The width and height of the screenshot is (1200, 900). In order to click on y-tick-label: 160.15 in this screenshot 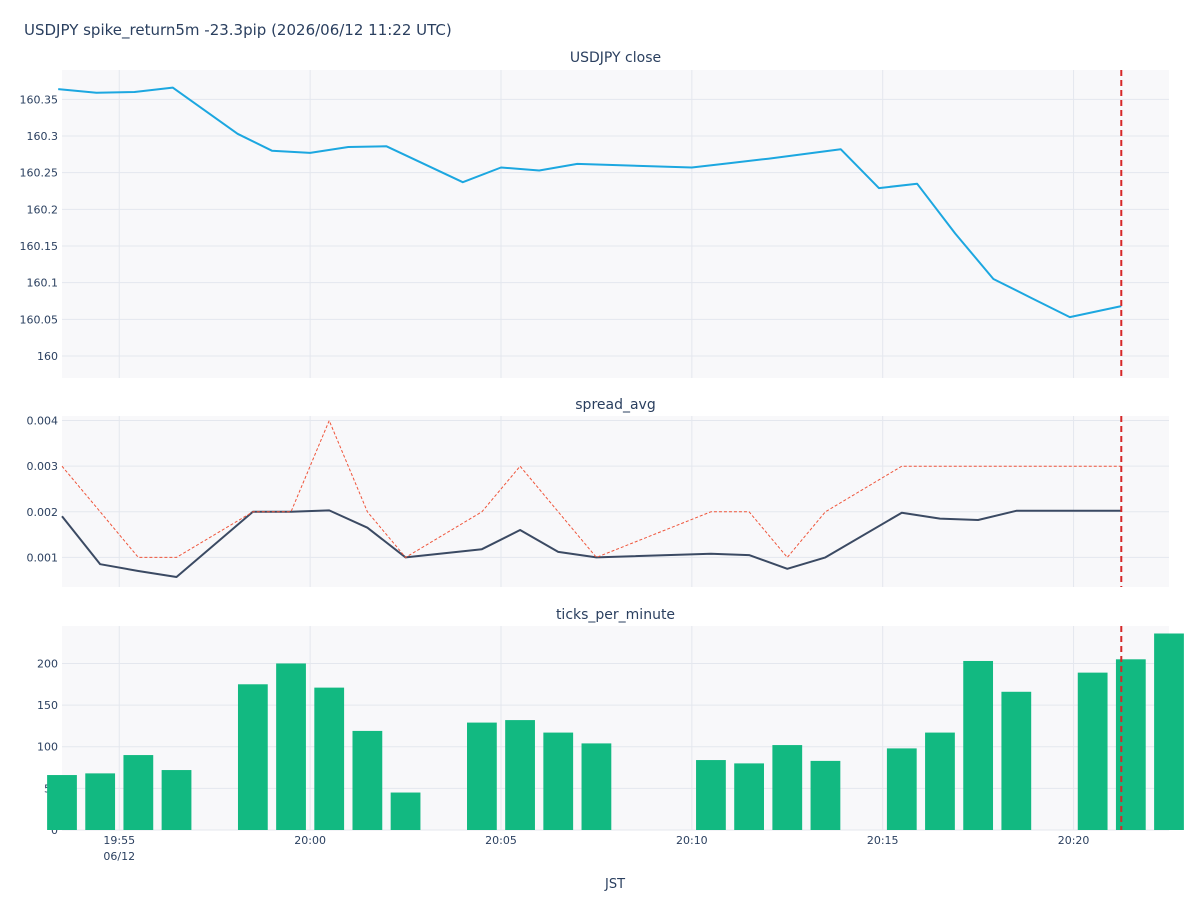, I will do `click(39, 246)`.